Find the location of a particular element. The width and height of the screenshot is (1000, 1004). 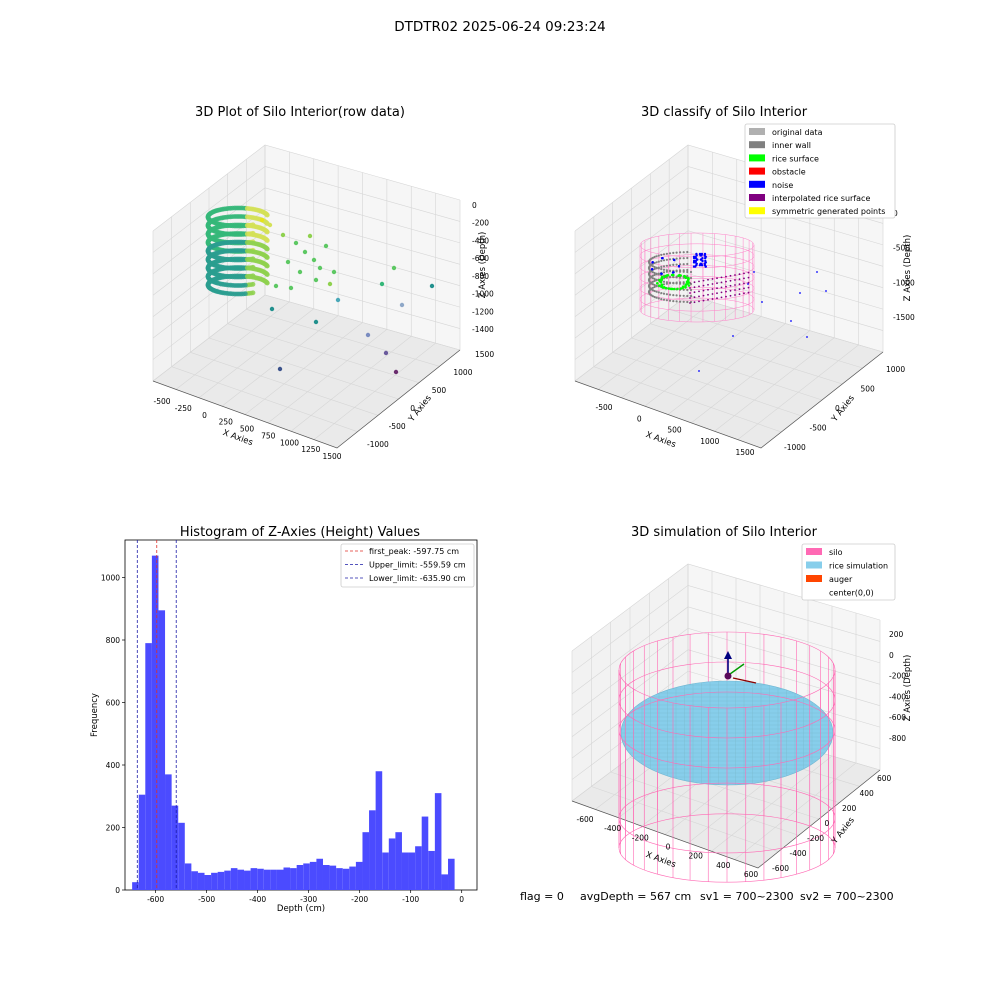

z-tick-label: -200 is located at coordinates (897, 676).